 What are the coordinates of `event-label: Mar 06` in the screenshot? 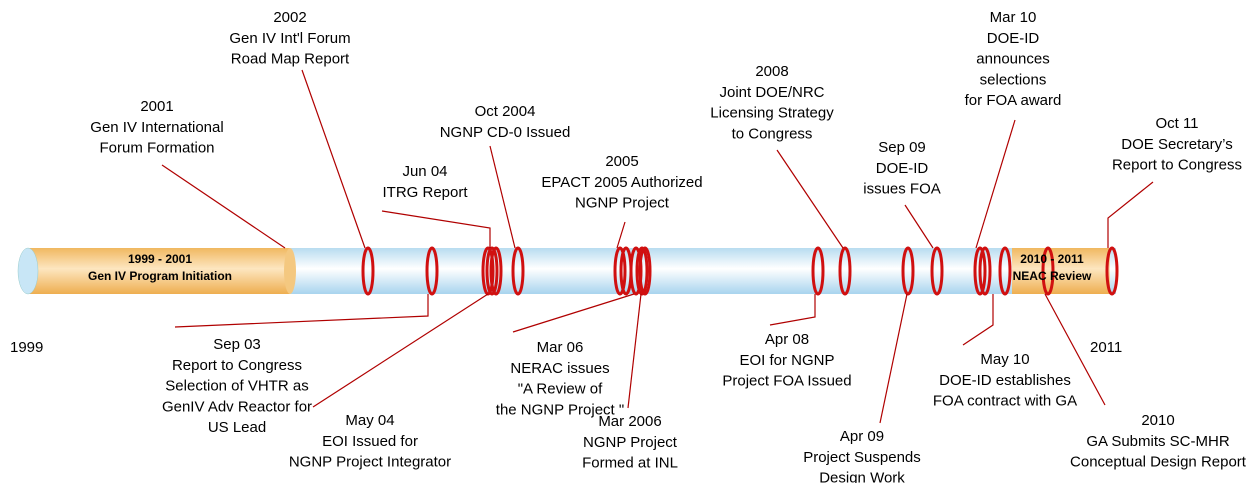 It's located at (560, 347).